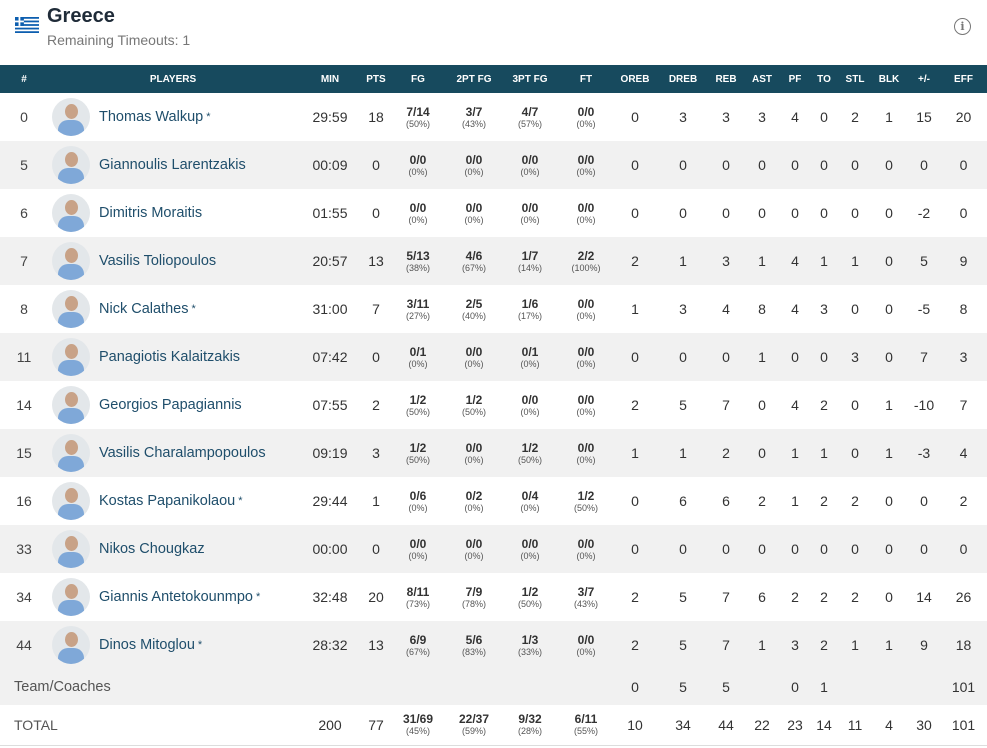 The width and height of the screenshot is (987, 748). What do you see at coordinates (962, 26) in the screenshot?
I see `info-icon: i` at bounding box center [962, 26].